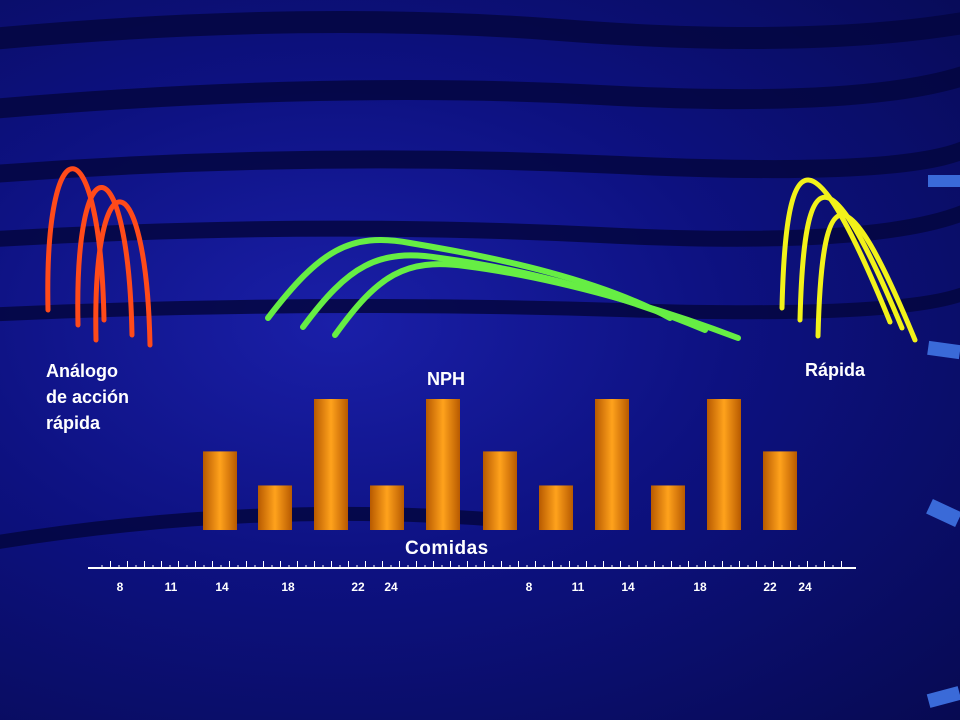  I want to click on rapid-curves, so click(848, 260).